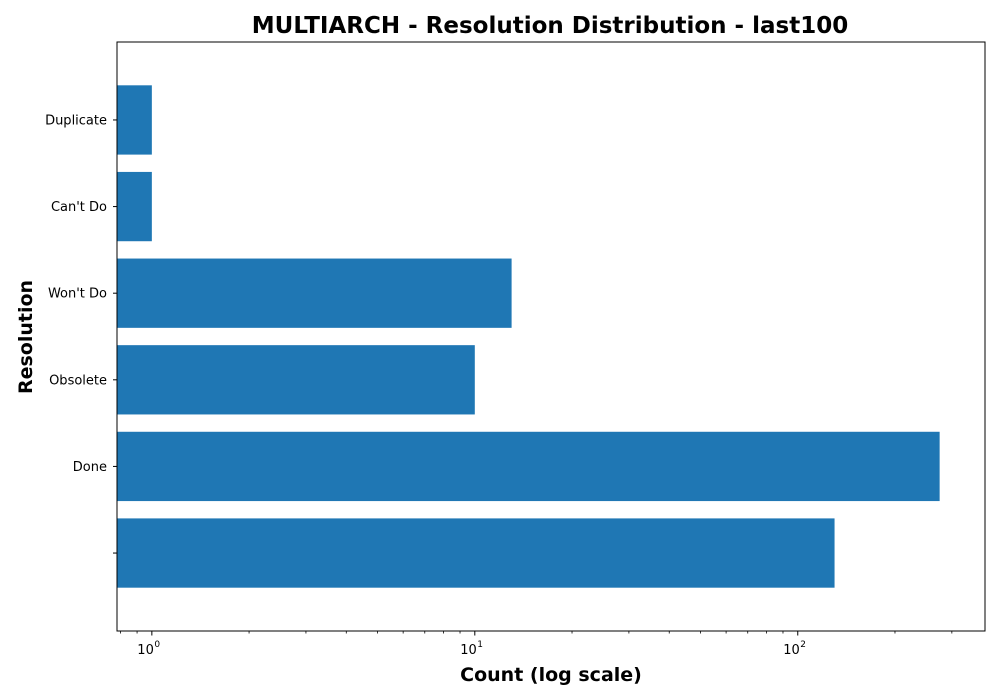 This screenshot has width=1000, height=700. Describe the element at coordinates (79, 207) in the screenshot. I see `y-tick-label: Can't Do` at that location.